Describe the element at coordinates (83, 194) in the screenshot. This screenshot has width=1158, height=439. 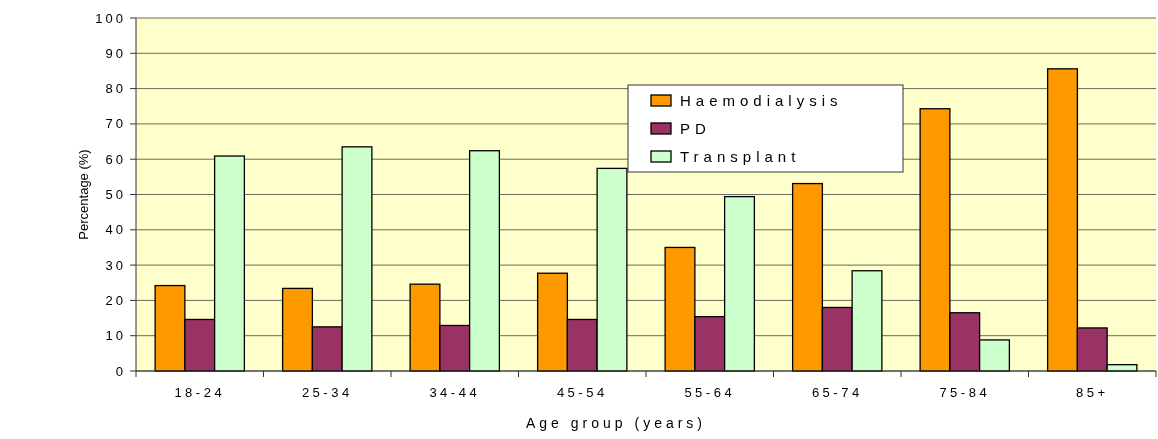
I see `y-axis-title: Percentage (%)` at that location.